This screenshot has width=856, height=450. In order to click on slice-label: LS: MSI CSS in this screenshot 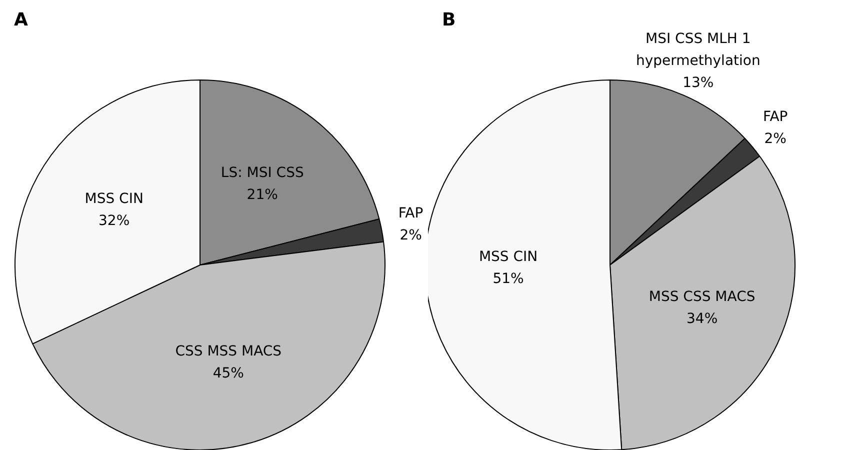, I will do `click(262, 173)`.